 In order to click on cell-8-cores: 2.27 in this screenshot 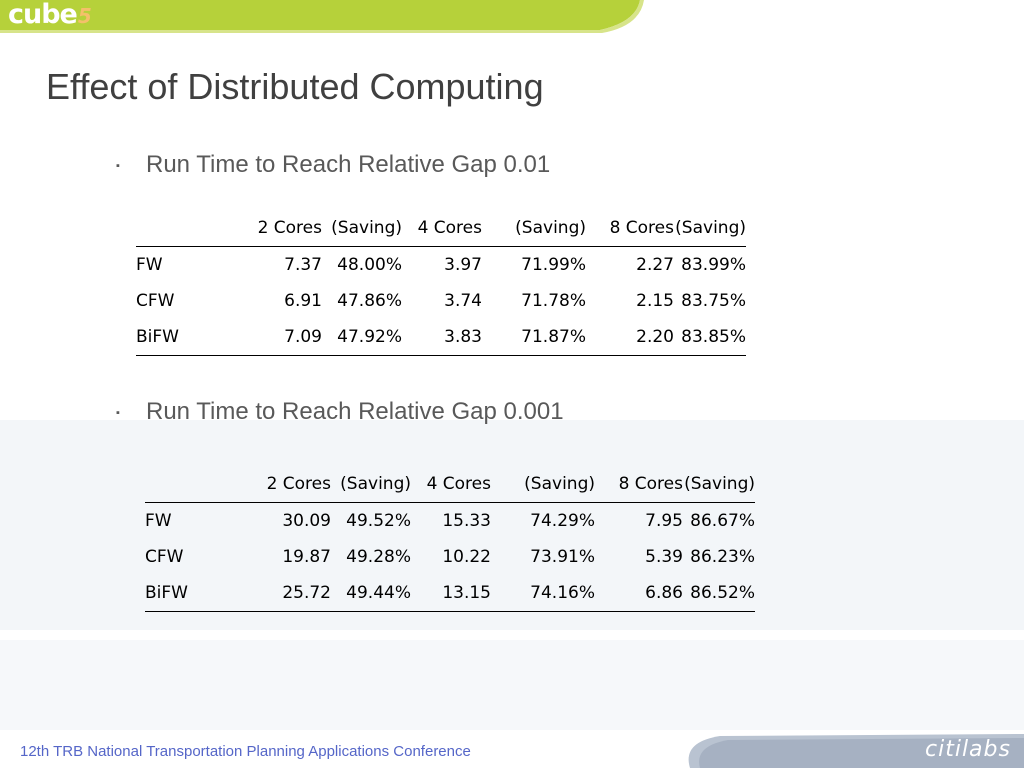, I will do `click(655, 265)`.